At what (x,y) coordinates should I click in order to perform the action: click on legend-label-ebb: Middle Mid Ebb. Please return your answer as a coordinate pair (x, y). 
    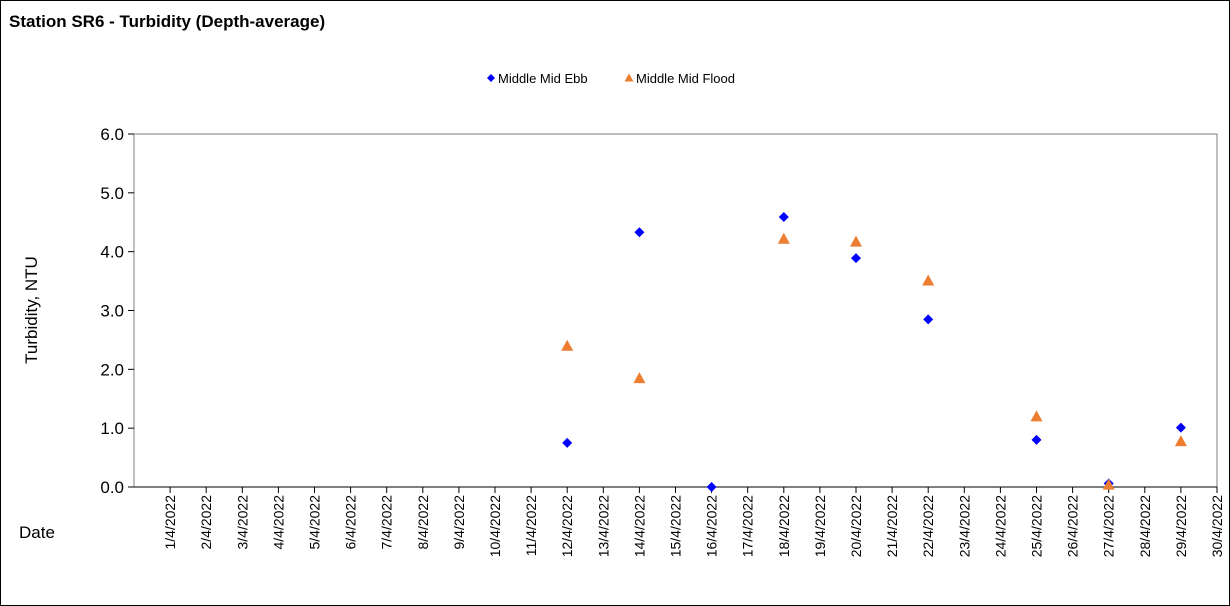
    Looking at the image, I should click on (543, 78).